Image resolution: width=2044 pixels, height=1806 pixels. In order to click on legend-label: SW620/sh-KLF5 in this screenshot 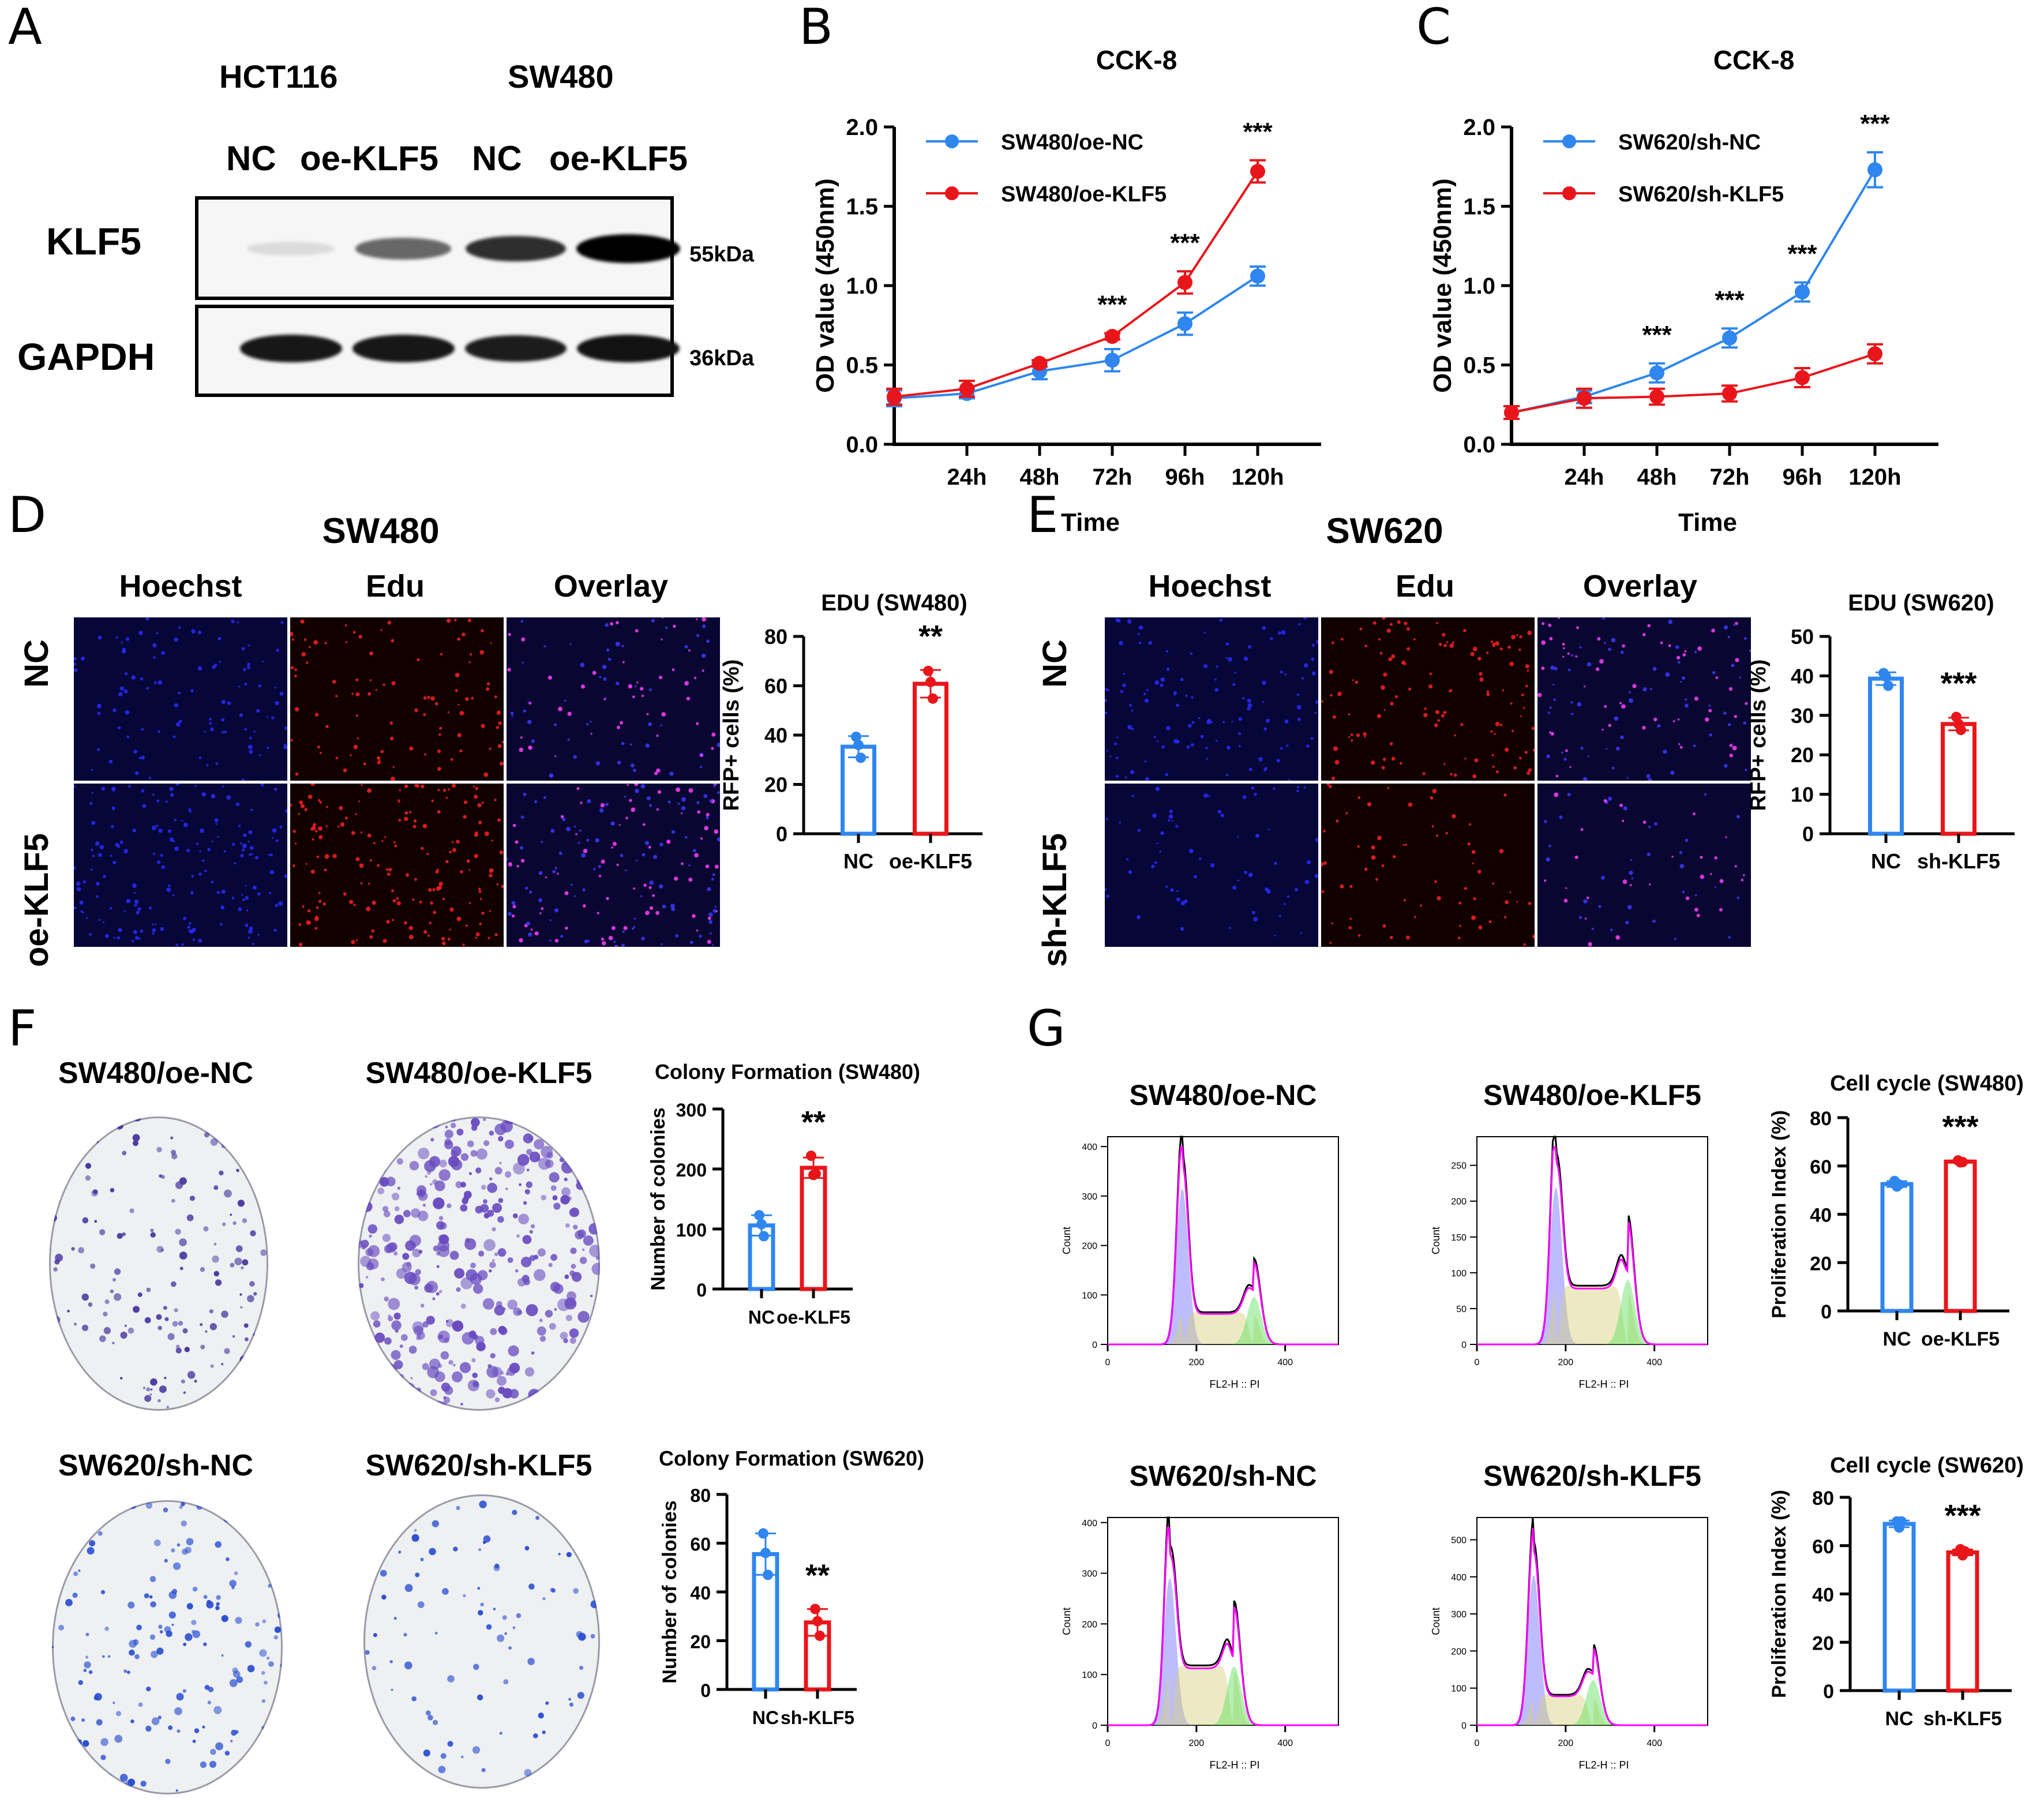, I will do `click(1701, 194)`.